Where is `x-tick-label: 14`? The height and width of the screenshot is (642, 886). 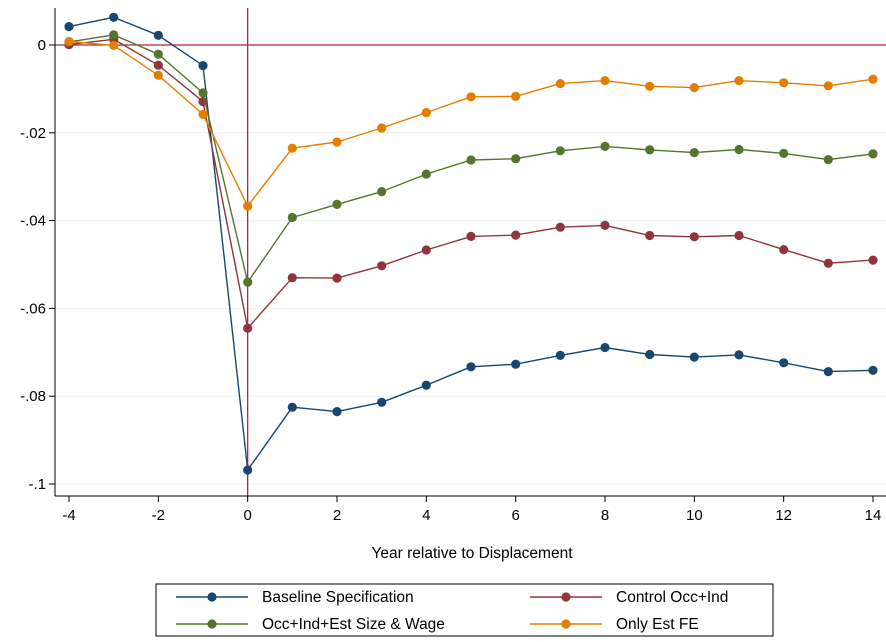 x-tick-label: 14 is located at coordinates (873, 515).